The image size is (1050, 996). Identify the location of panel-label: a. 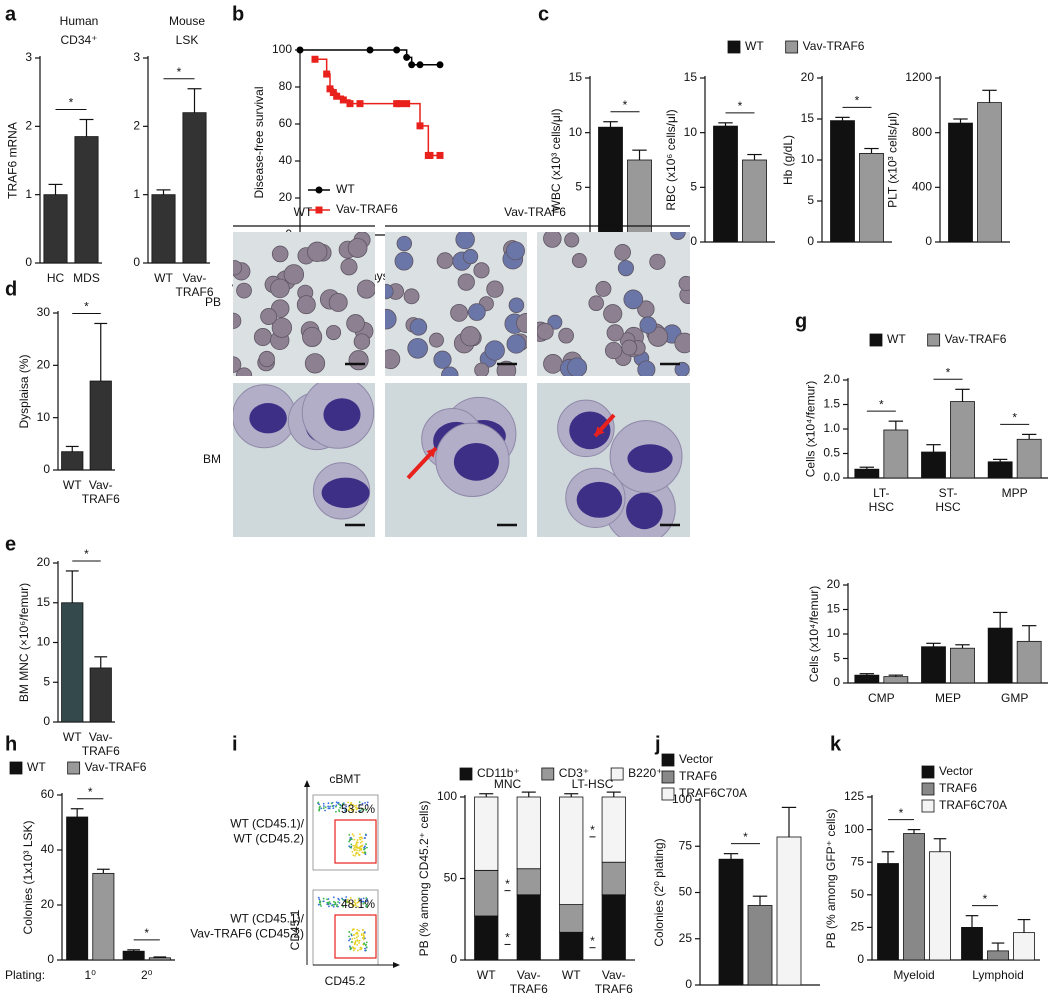
(11, 14).